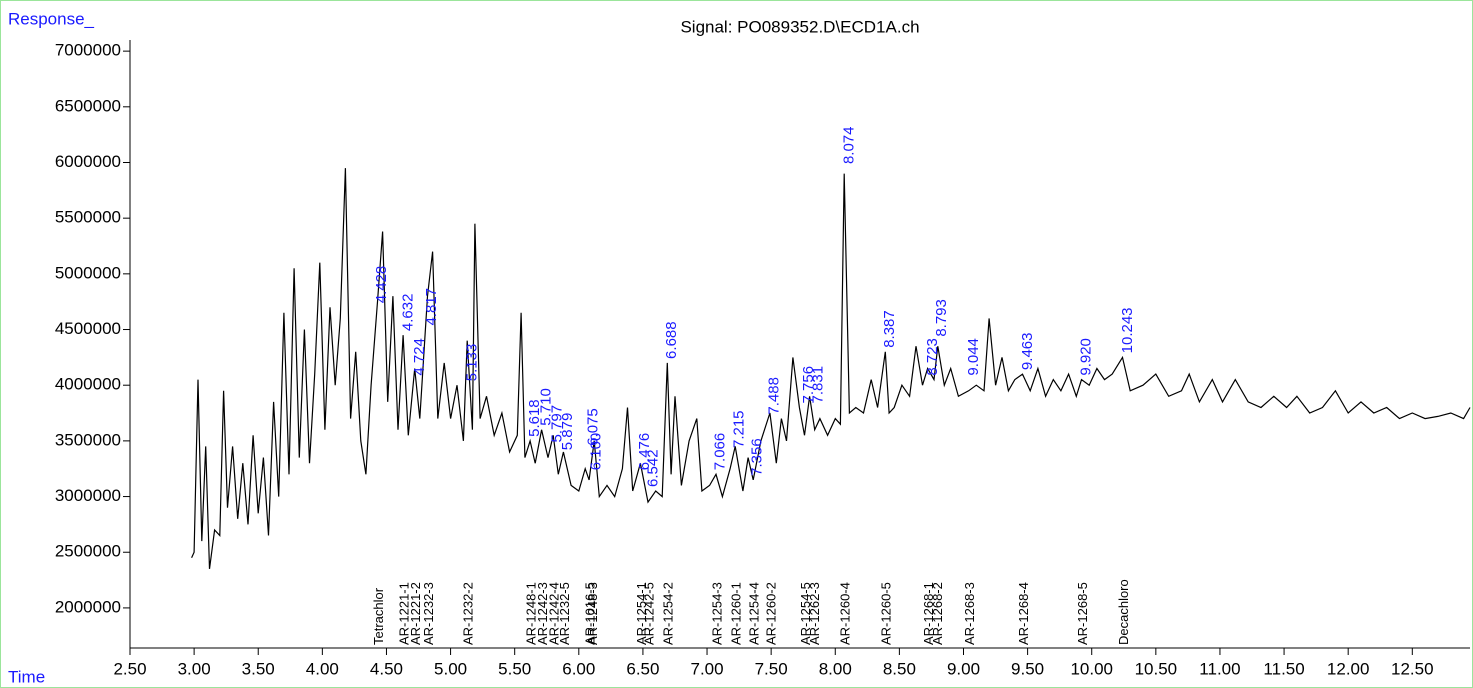 The height and width of the screenshot is (688, 1473). Describe the element at coordinates (1219, 668) in the screenshot. I see `x-tick-label: 11.00` at that location.